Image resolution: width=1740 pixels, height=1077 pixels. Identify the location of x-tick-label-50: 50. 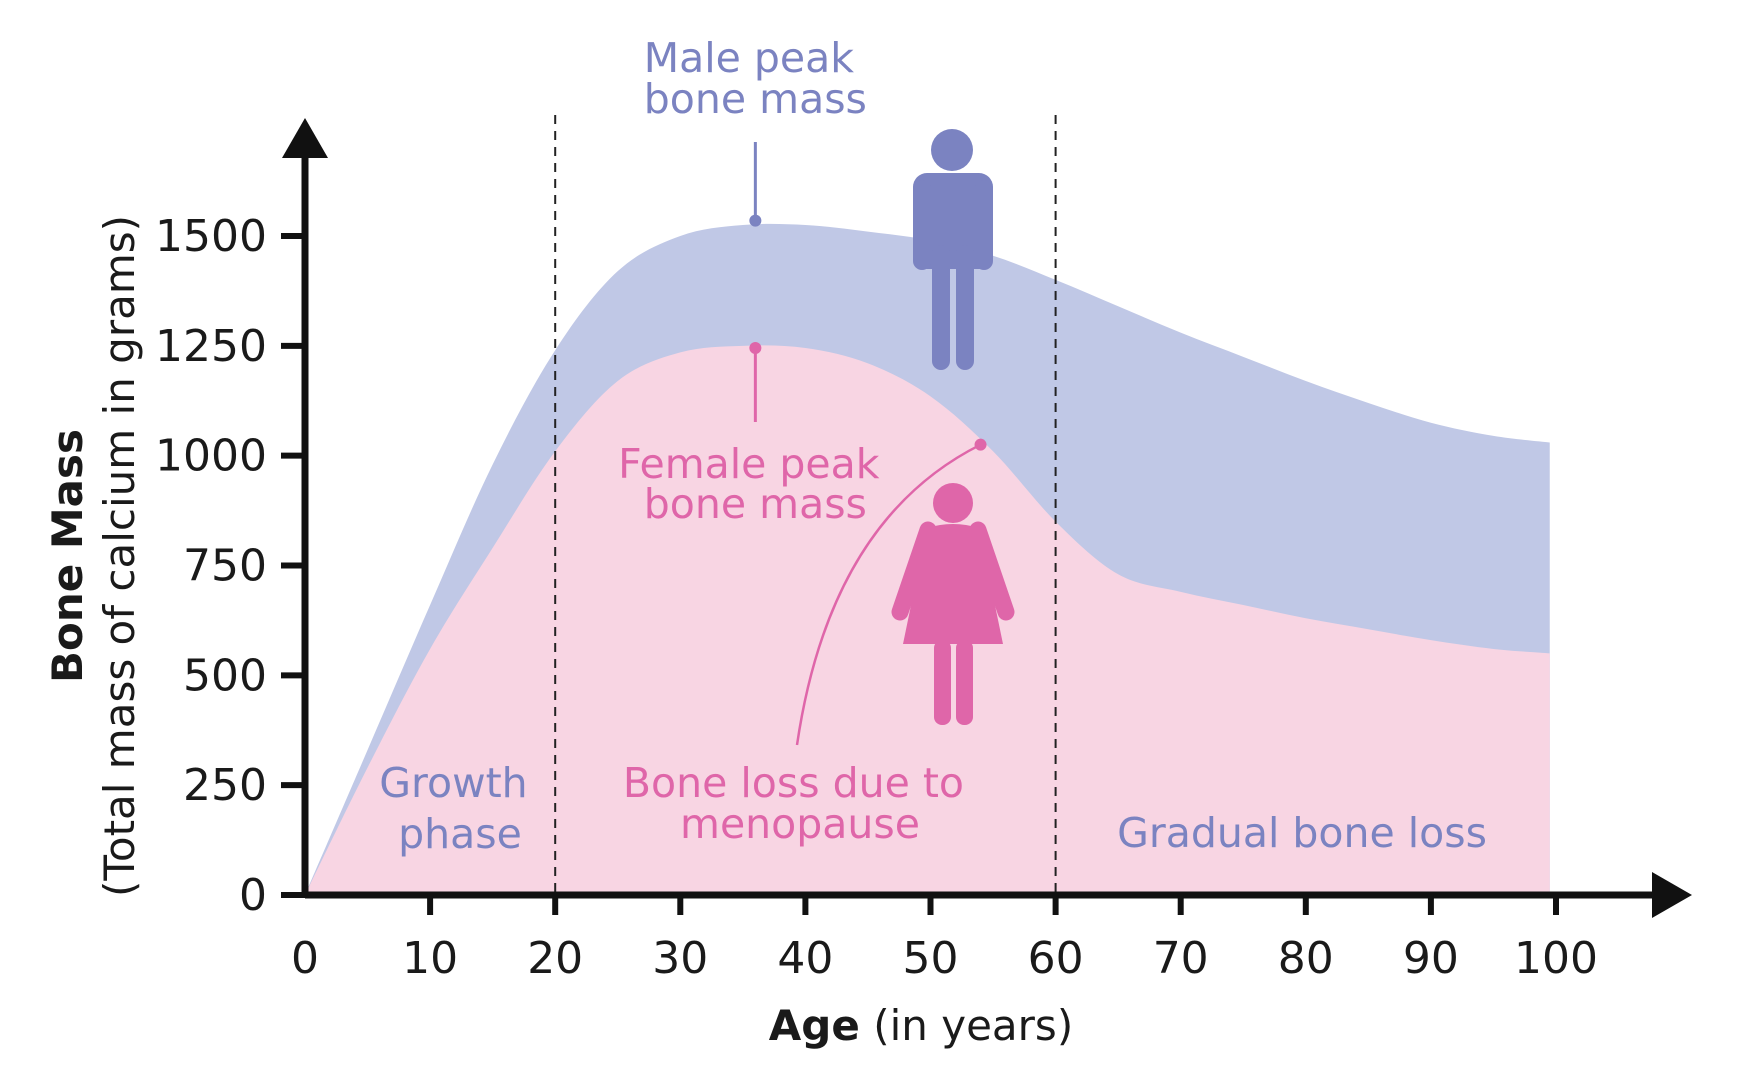
(931, 958).